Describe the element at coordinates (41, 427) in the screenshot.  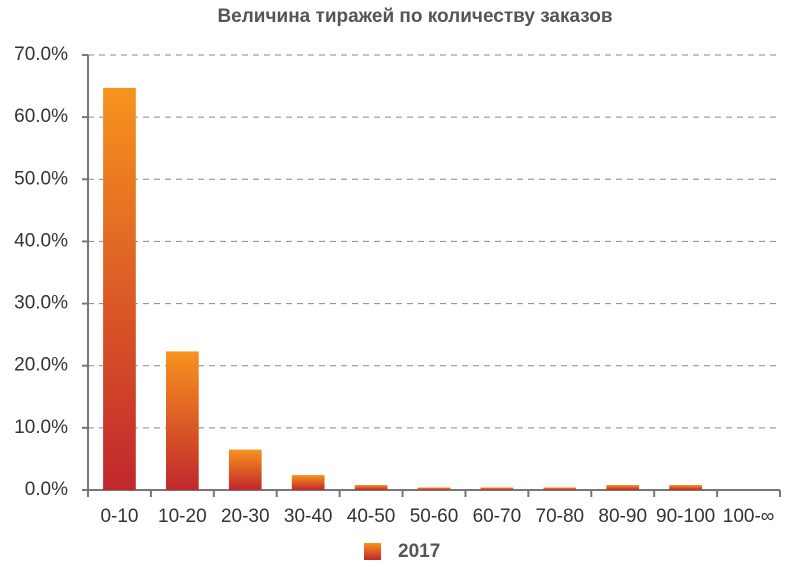
I see `y-tick-label: 10.0%` at that location.